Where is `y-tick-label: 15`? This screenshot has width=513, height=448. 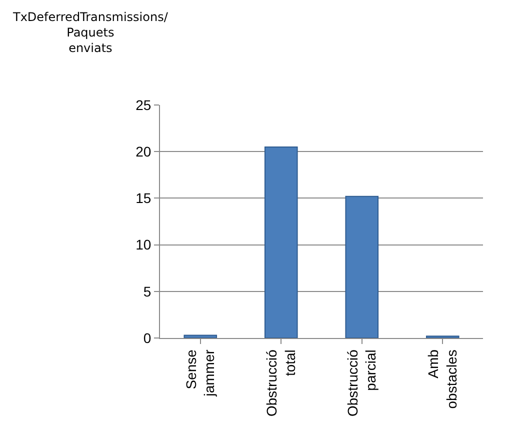
y-tick-label: 15 is located at coordinates (144, 198).